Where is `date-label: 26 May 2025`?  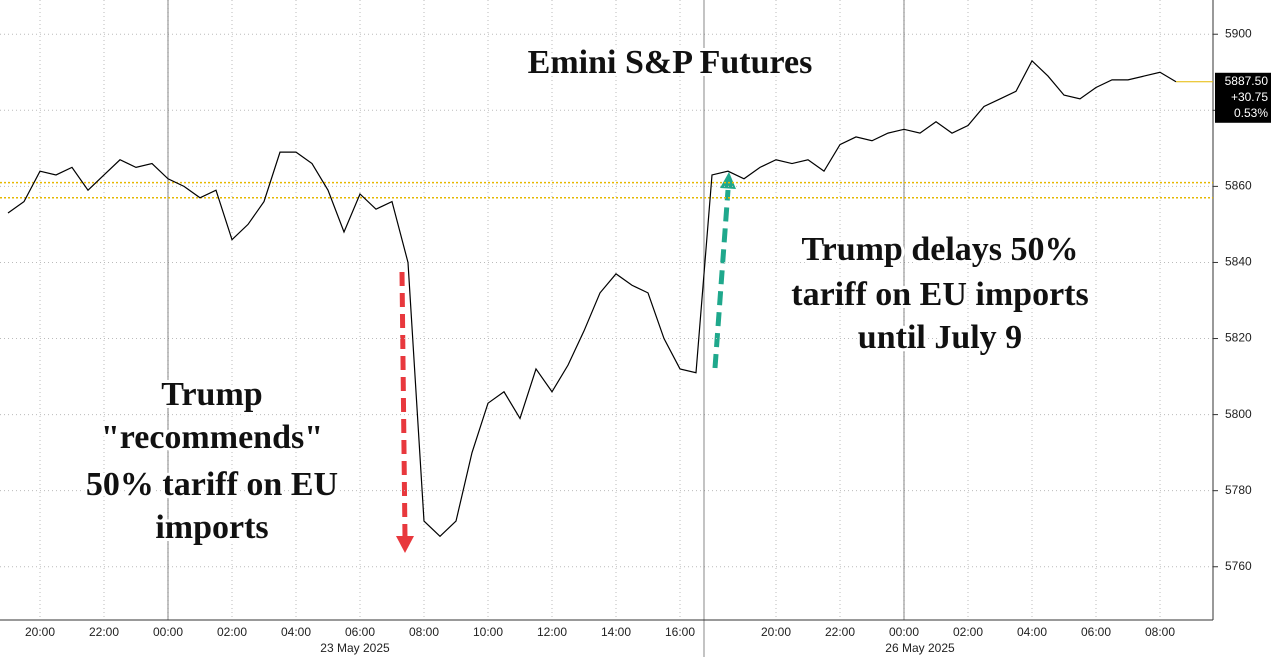 date-label: 26 May 2025 is located at coordinates (920, 648).